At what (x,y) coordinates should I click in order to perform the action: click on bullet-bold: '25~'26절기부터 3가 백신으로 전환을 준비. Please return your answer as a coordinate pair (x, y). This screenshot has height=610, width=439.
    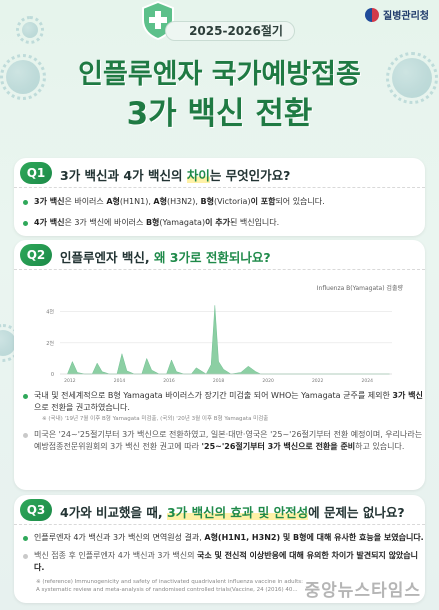
    Looking at the image, I should click on (278, 446).